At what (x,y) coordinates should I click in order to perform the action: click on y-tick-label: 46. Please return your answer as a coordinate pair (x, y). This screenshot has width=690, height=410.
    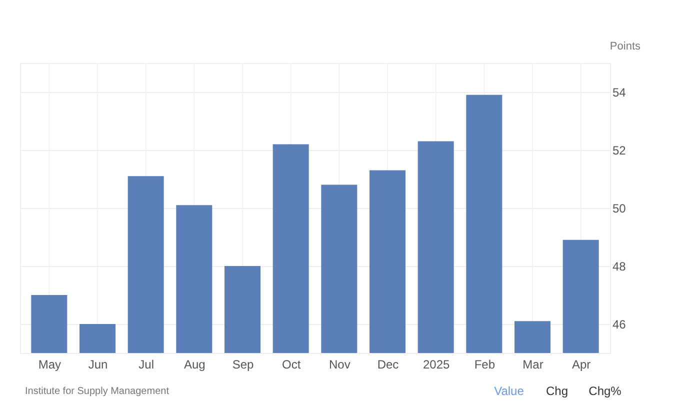
    Looking at the image, I should click on (619, 325).